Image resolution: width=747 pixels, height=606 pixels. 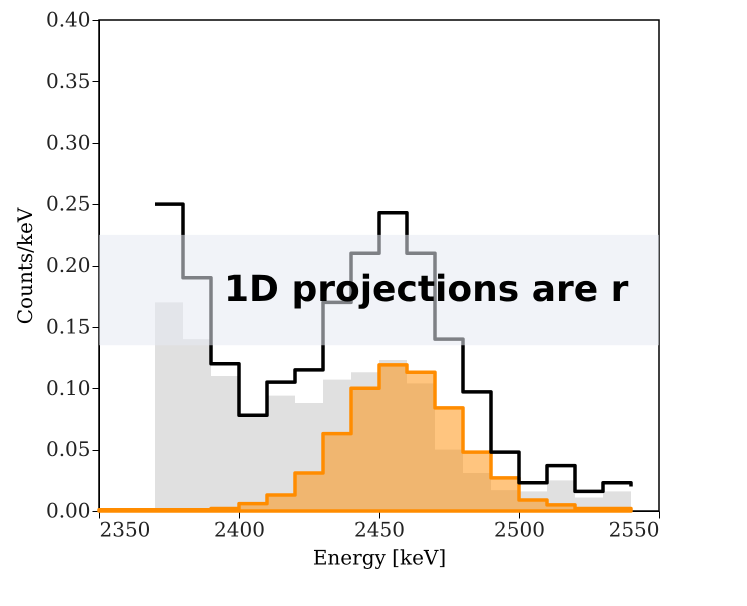 I want to click on y-tick-label: 0.25, so click(x=68, y=204).